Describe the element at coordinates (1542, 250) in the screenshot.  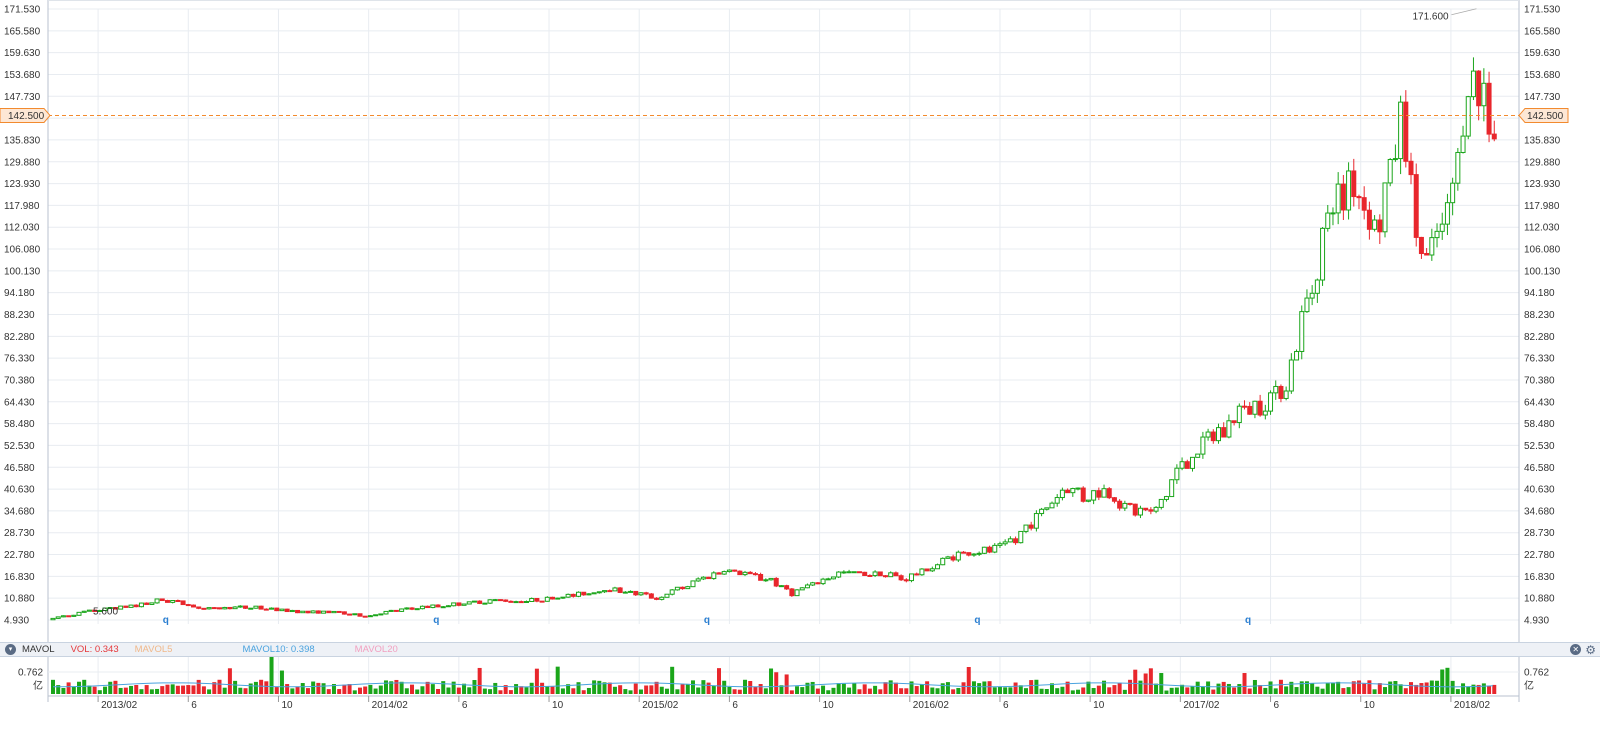
I see `y-tick-label-right: 106.080` at that location.